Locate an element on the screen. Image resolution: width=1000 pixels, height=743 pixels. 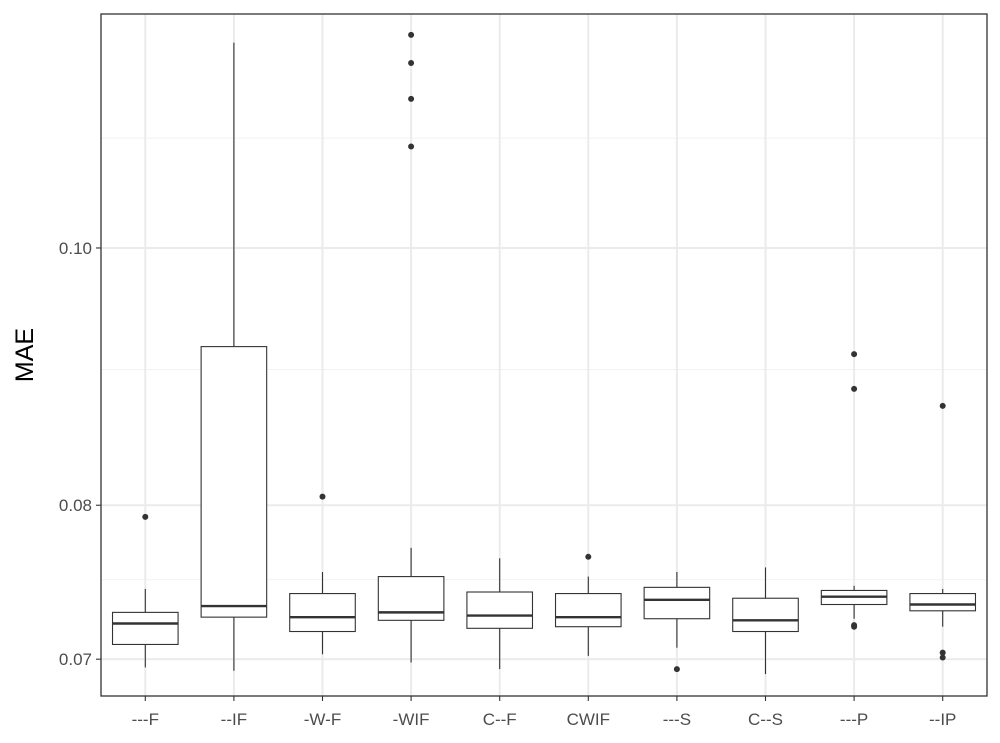
x-tick-label: C--S is located at coordinates (765, 719).